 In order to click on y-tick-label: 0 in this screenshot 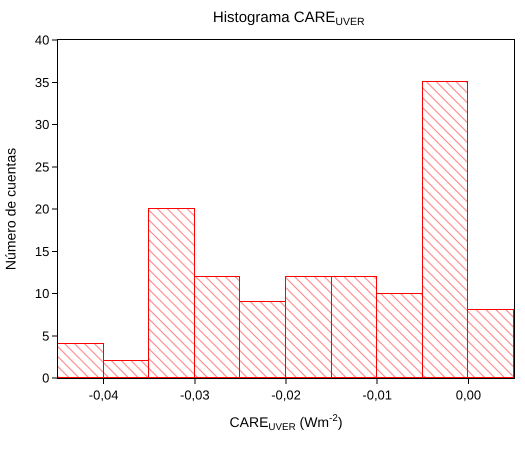, I will do `click(46, 378)`.